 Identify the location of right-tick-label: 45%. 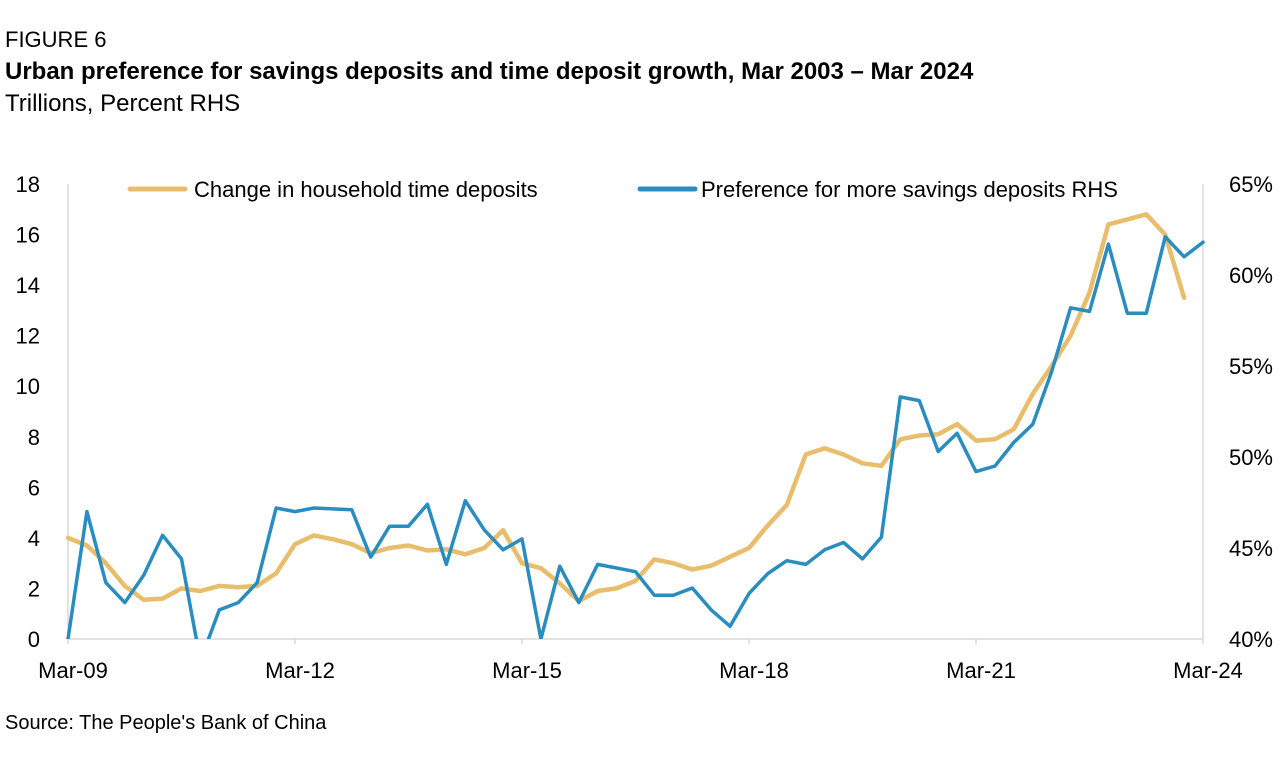
(1251, 548).